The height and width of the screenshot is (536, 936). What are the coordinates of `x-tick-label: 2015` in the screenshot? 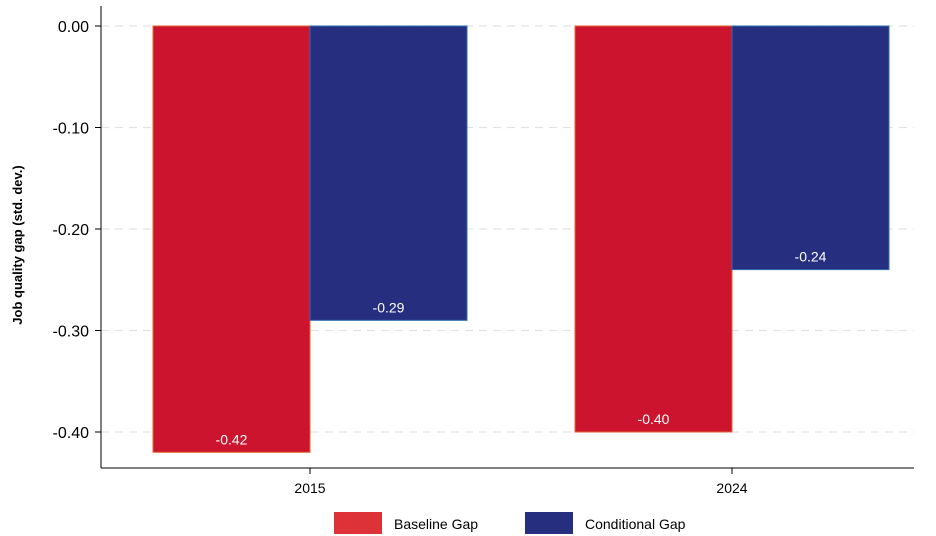 It's located at (309, 488).